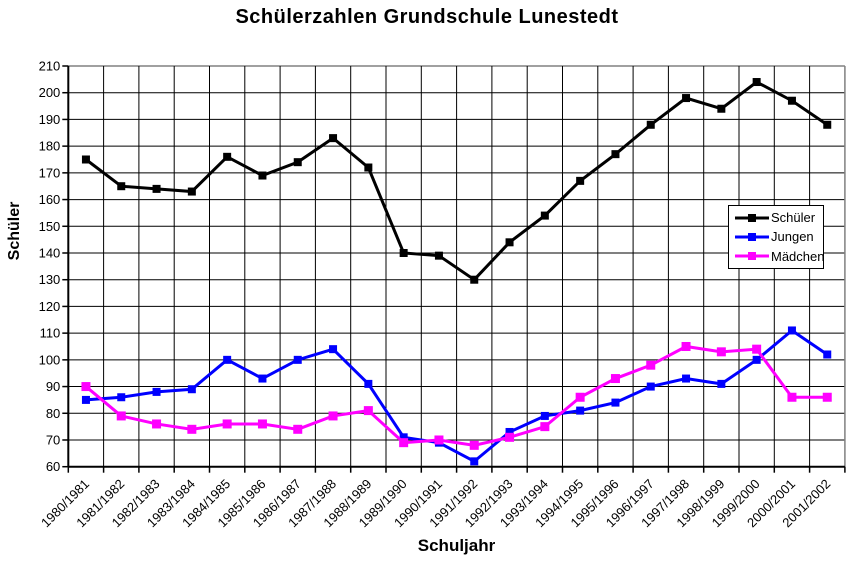 The image size is (854, 566). I want to click on y-tick-label: 80, so click(53, 413).